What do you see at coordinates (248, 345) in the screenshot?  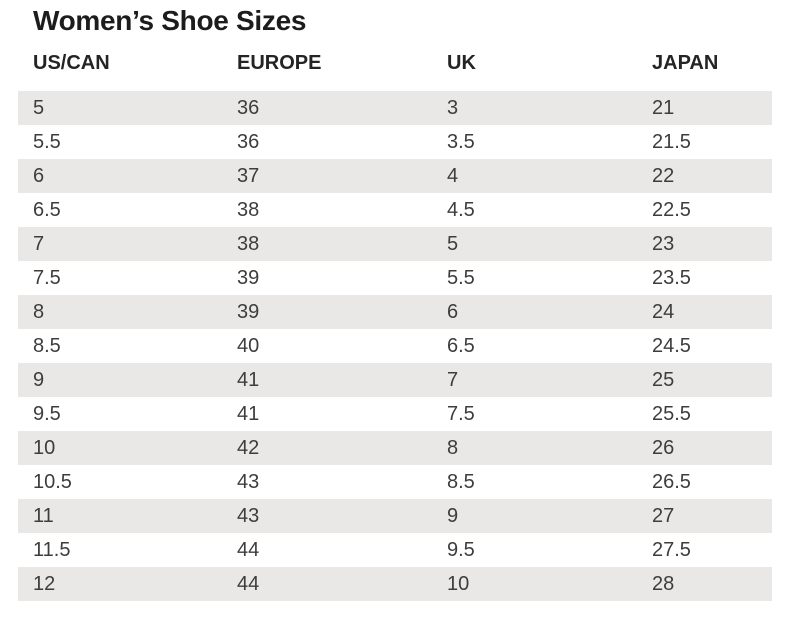 I see `table-cell: 40` at bounding box center [248, 345].